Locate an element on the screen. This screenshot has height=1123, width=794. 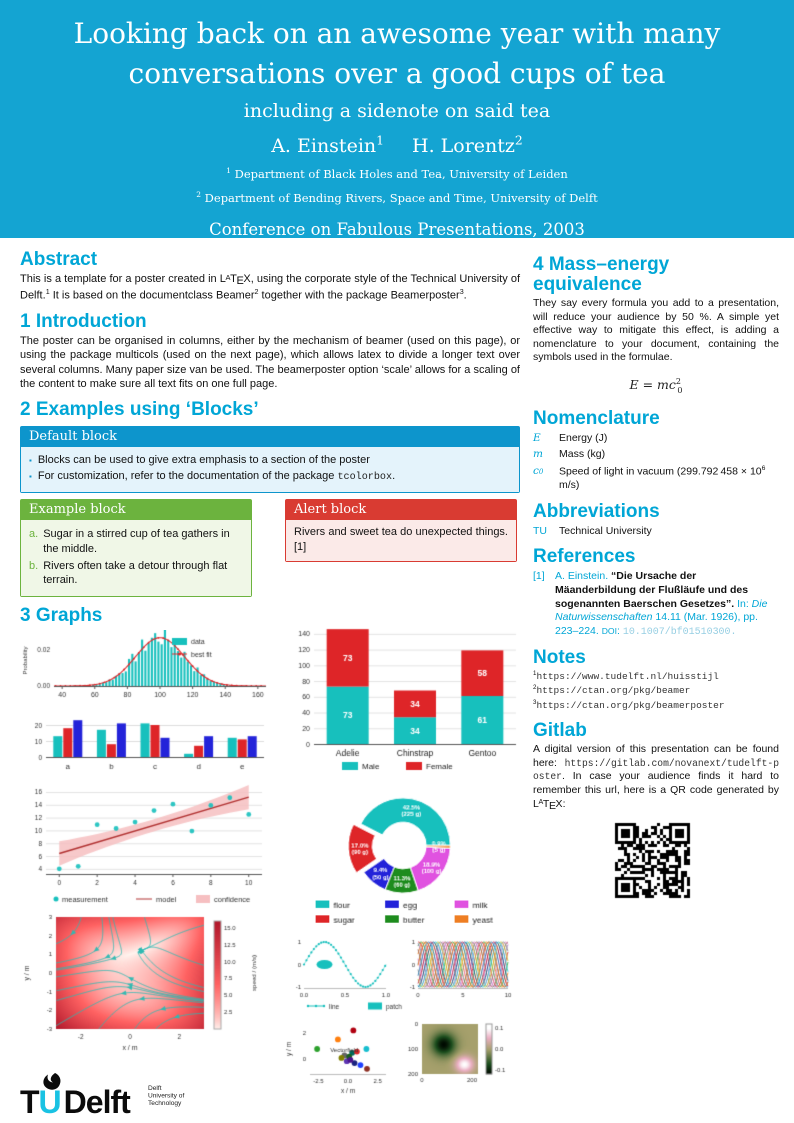
grouped-bar-chart is located at coordinates (146, 743).